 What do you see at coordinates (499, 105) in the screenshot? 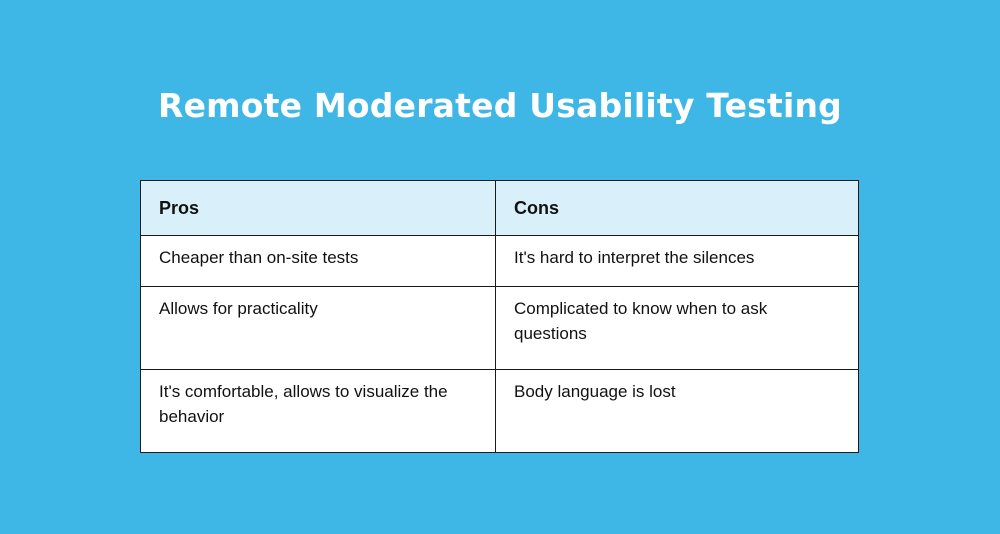
I see `page-title: Remote Moderated Usability Testing` at bounding box center [499, 105].